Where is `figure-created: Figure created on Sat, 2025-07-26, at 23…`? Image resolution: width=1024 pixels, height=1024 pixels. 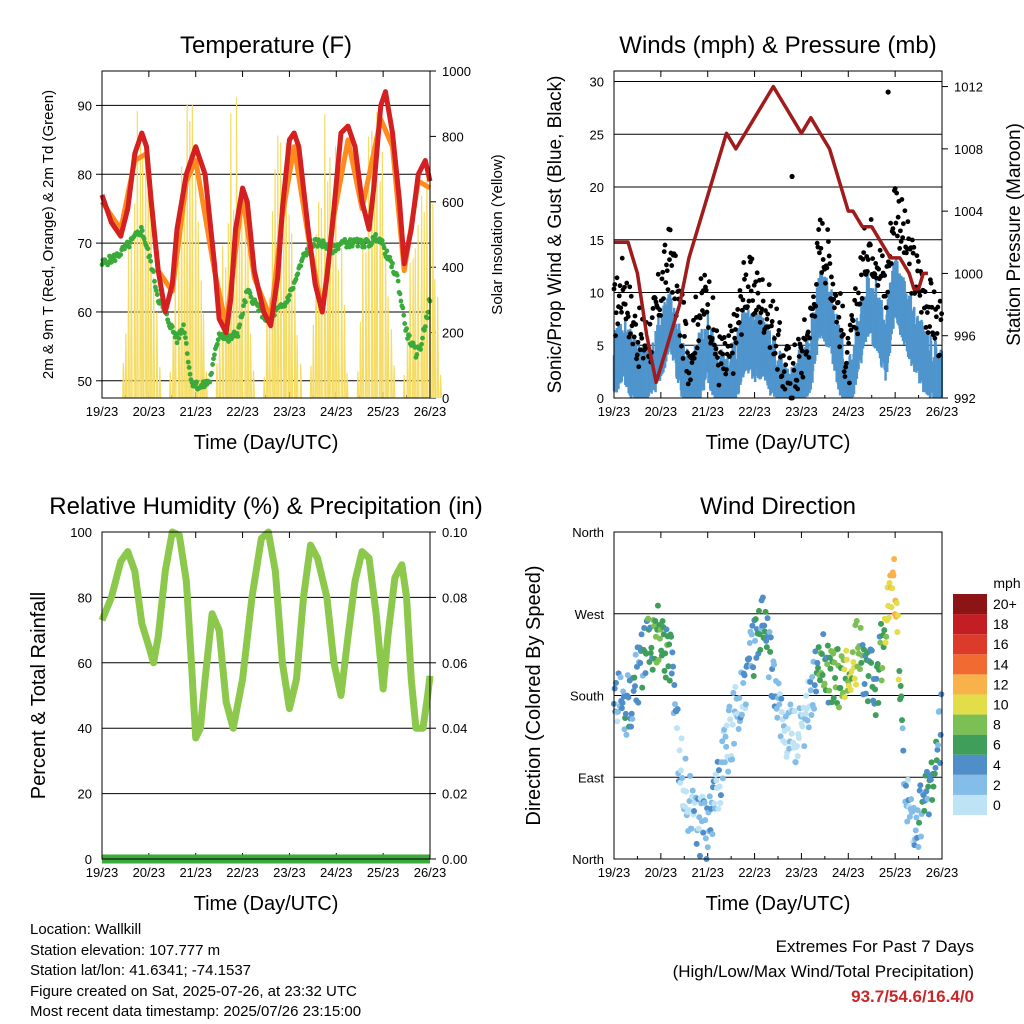
figure-created: Figure created on Sat, 2025-07-26, at 23… is located at coordinates (193, 991).